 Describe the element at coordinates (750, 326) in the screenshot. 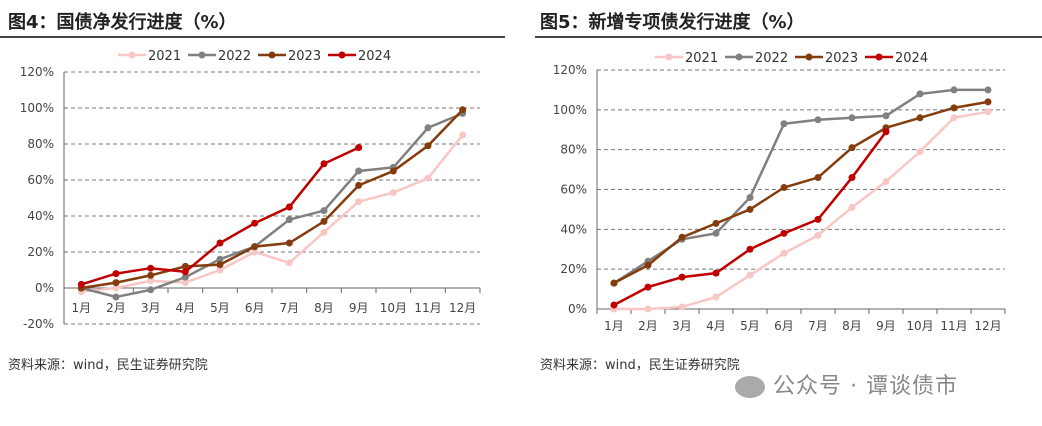

I see `x-tick-label: 5月` at that location.